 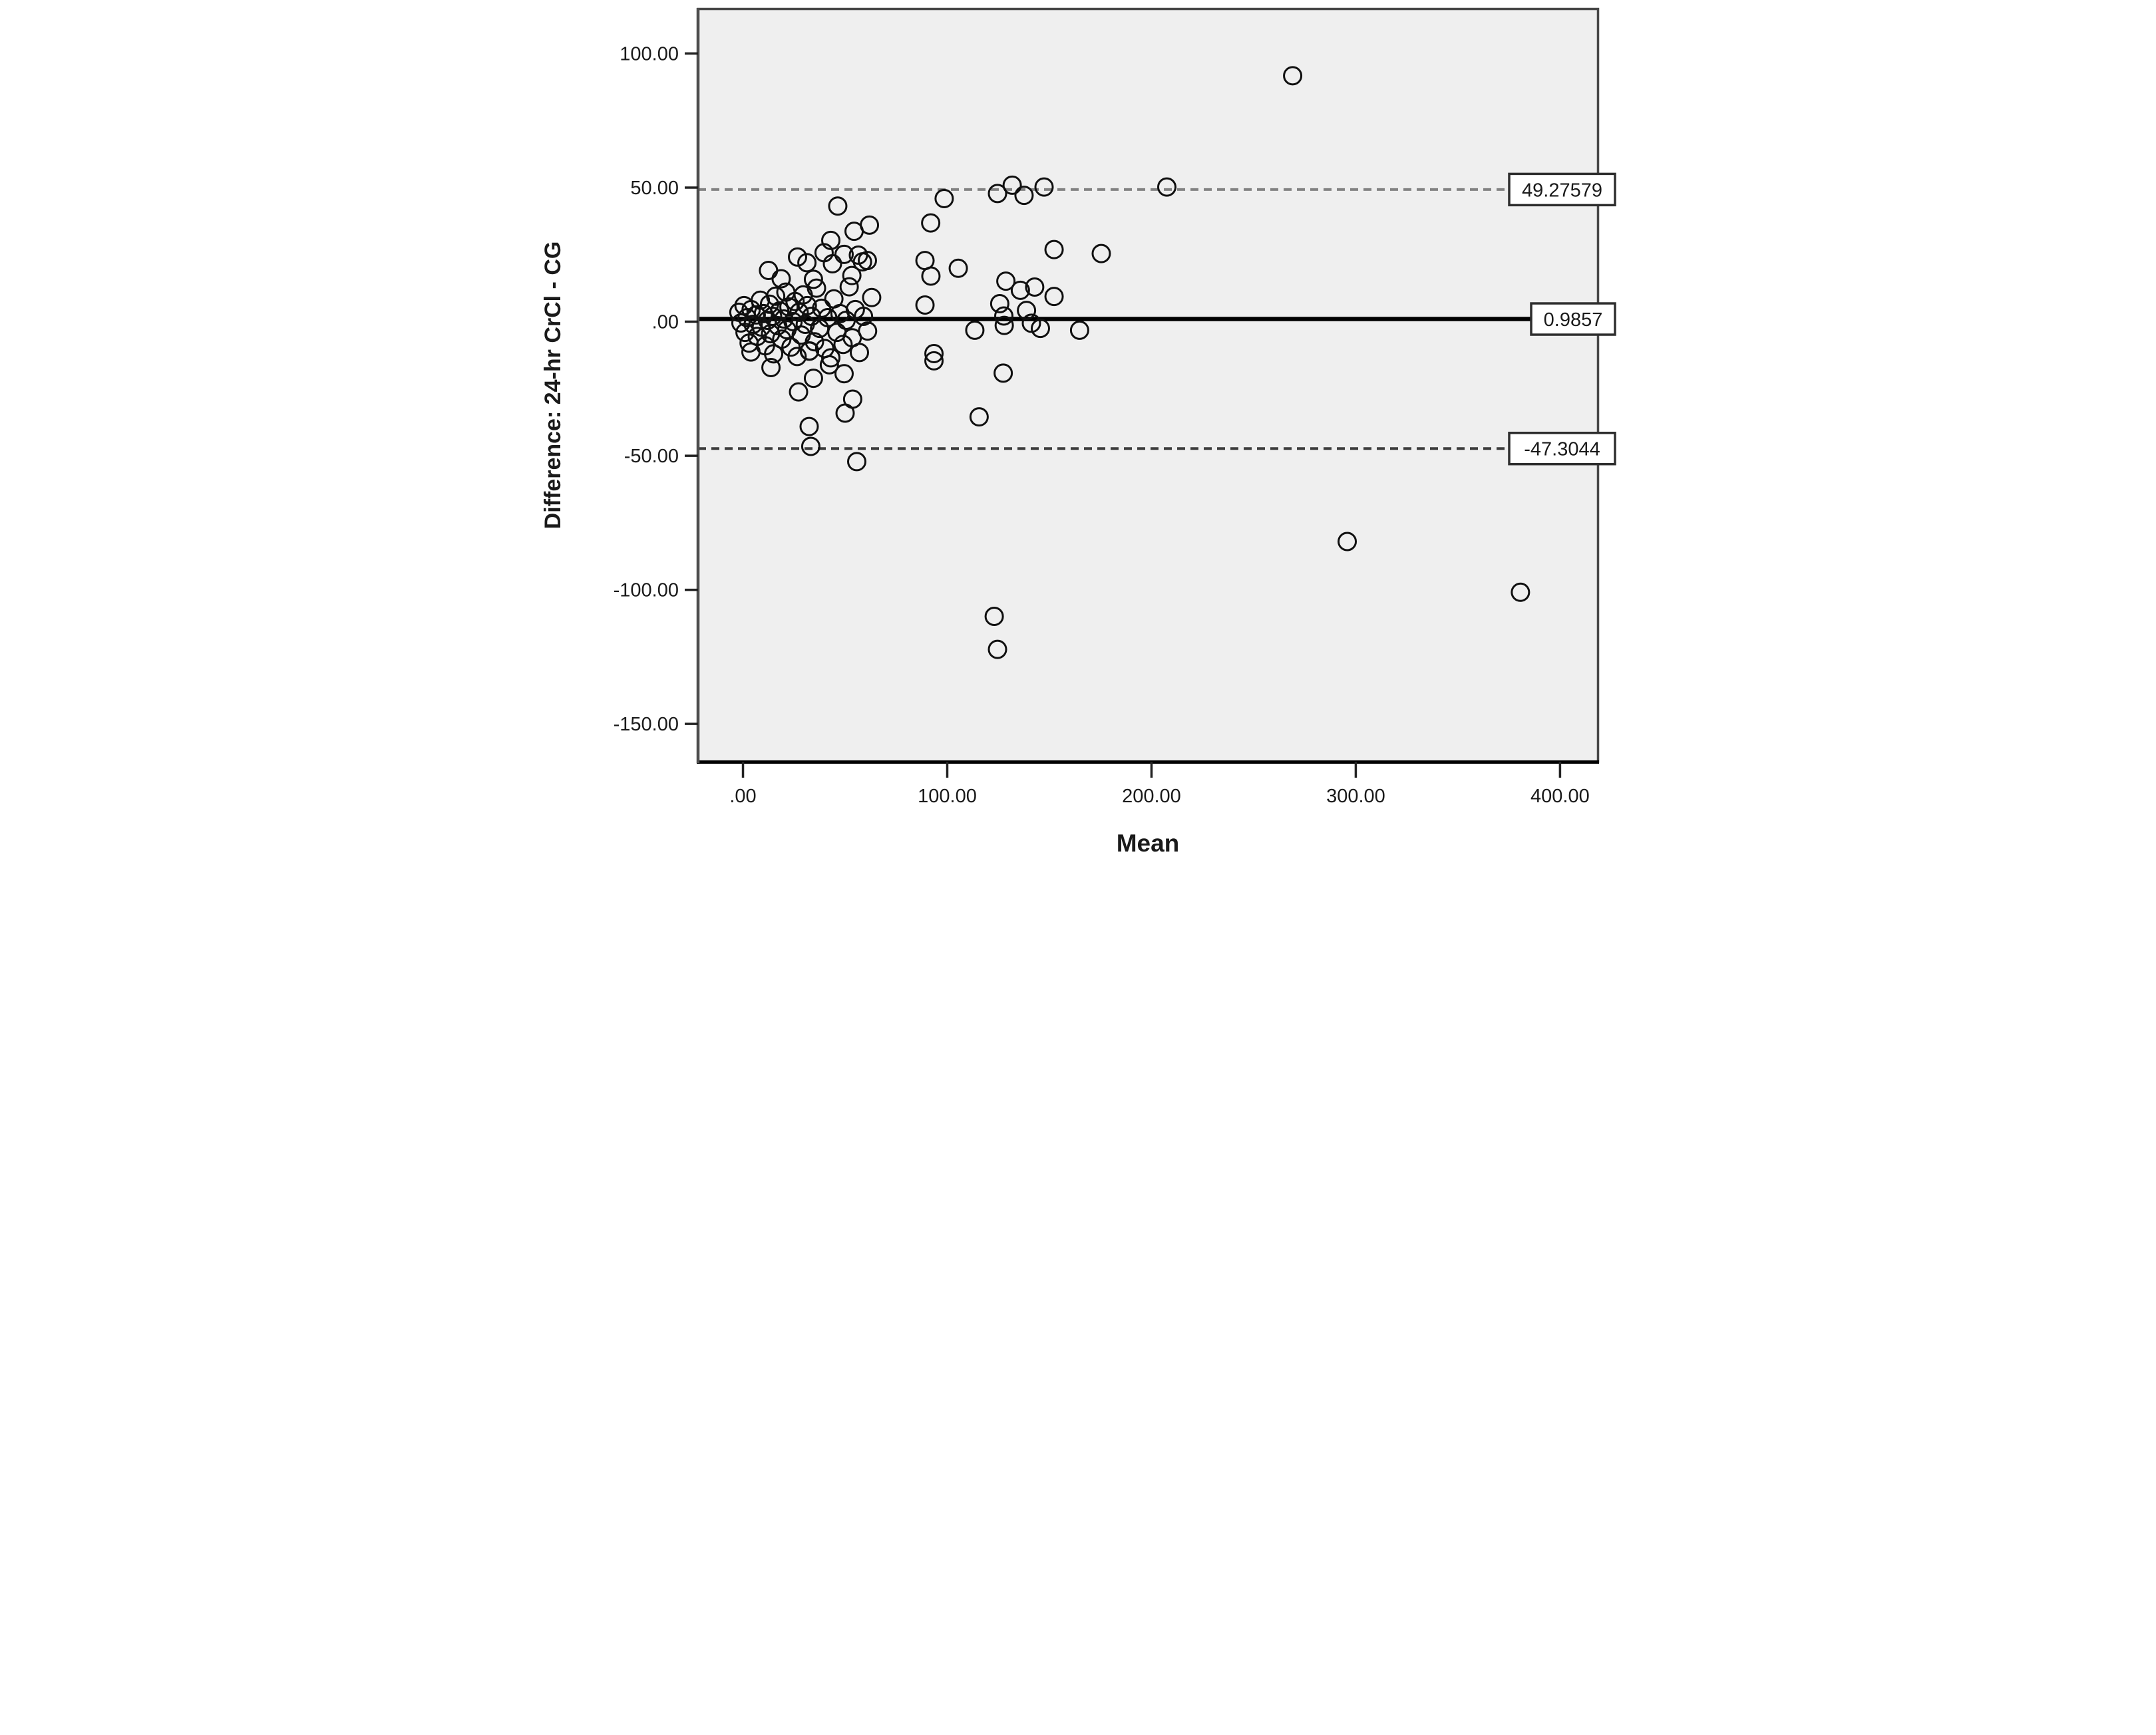 What do you see at coordinates (1129, 362) in the screenshot?
I see `scatter-points` at bounding box center [1129, 362].